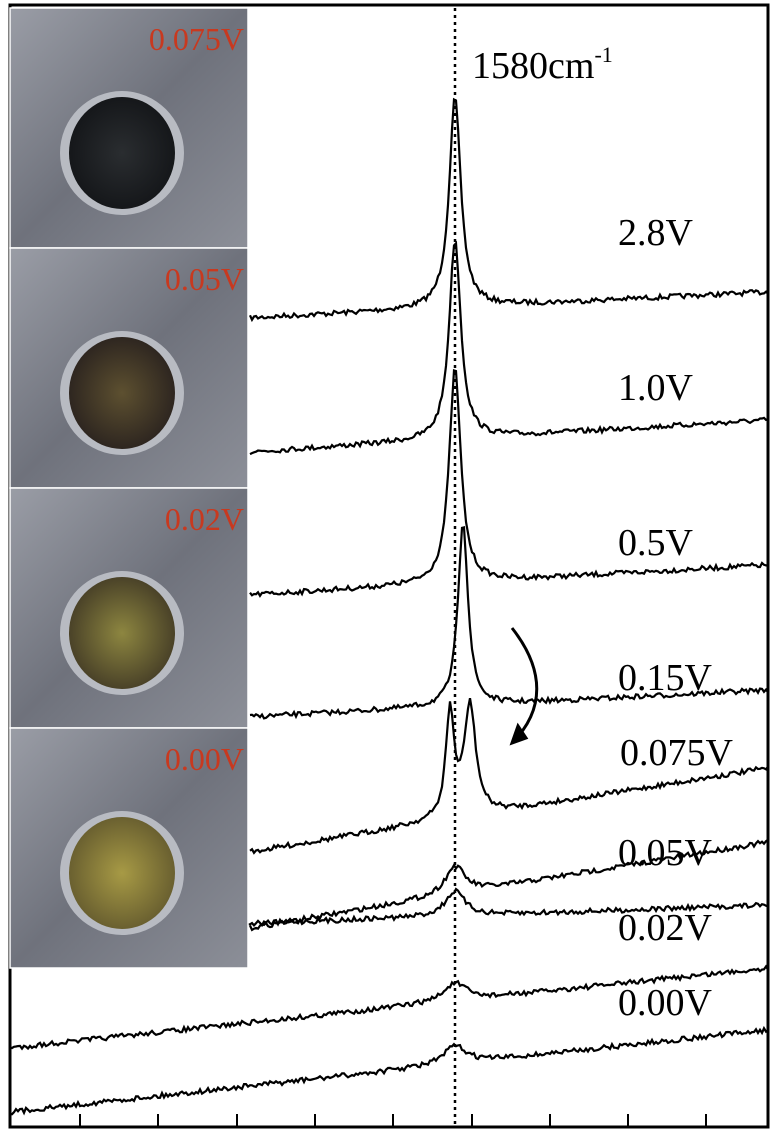 Image resolution: width=771 pixels, height=1136 pixels. I want to click on labels: 2.8V 1.0V 0.5V 0.15V 0.075V 0.05V 0.02V 0.00V, so click(676, 618).